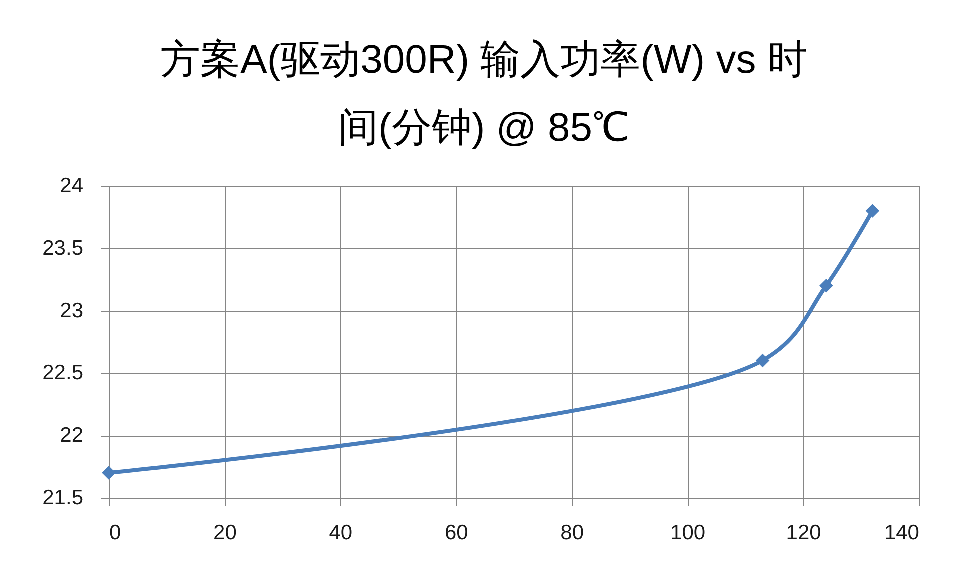 This screenshot has height=581, width=958. I want to click on chart-title: 方案A(驱动300R) 输入功率(W) vs 时间(分钟) @ 85℃, so click(484, 94).